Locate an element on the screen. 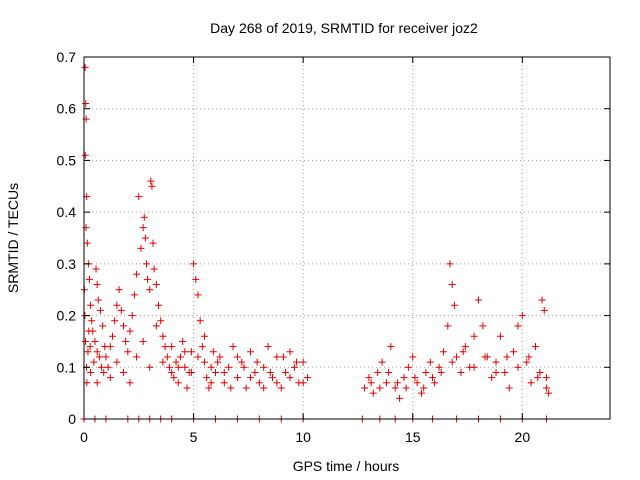 This screenshot has width=640, height=480. x-tick-label: 5 is located at coordinates (194, 437).